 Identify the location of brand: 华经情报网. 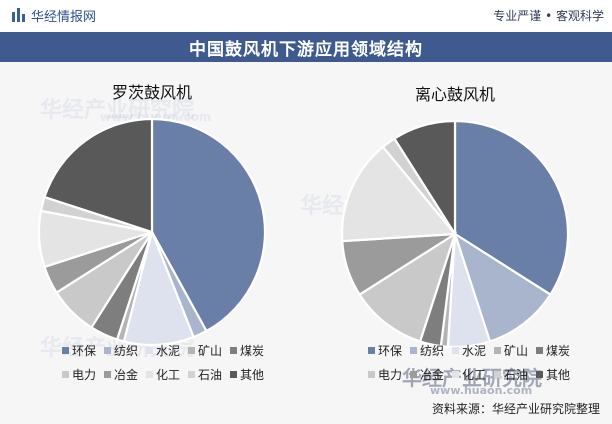
(54, 15).